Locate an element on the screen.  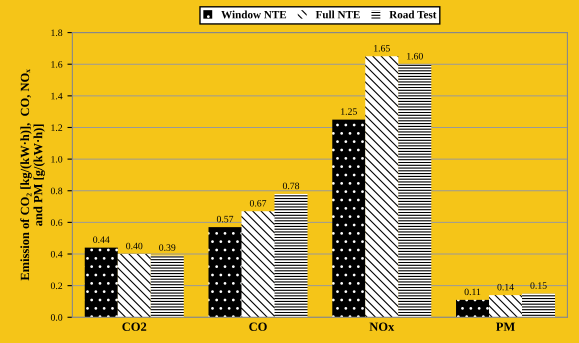
y-tick-label: 1.4 is located at coordinates (56, 96).